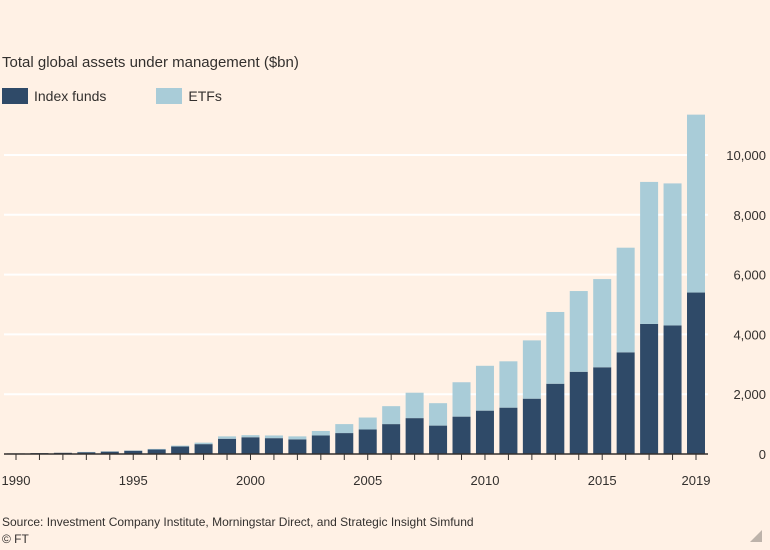 Image resolution: width=770 pixels, height=550 pixels. Describe the element at coordinates (250, 436) in the screenshot. I see `bar-etfs-2000` at that location.